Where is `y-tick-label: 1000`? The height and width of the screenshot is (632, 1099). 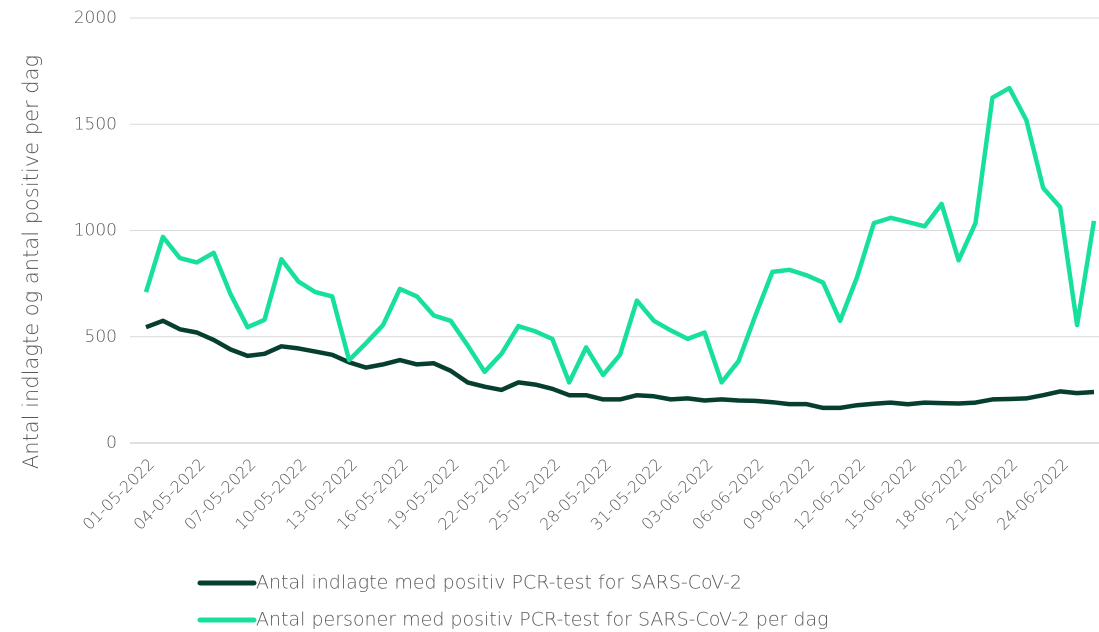 y-tick-label: 1000 is located at coordinates (95, 231).